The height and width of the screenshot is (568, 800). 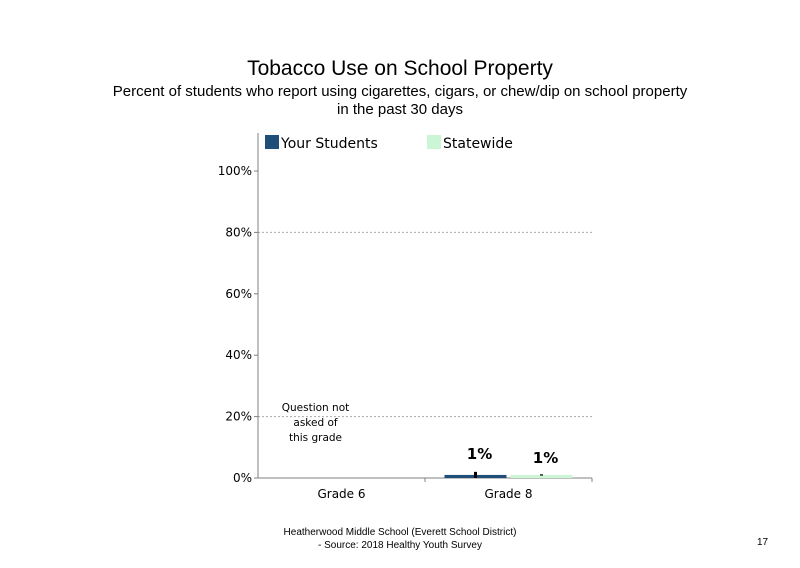 I want to click on y-tick-label: 40%, so click(x=238, y=355).